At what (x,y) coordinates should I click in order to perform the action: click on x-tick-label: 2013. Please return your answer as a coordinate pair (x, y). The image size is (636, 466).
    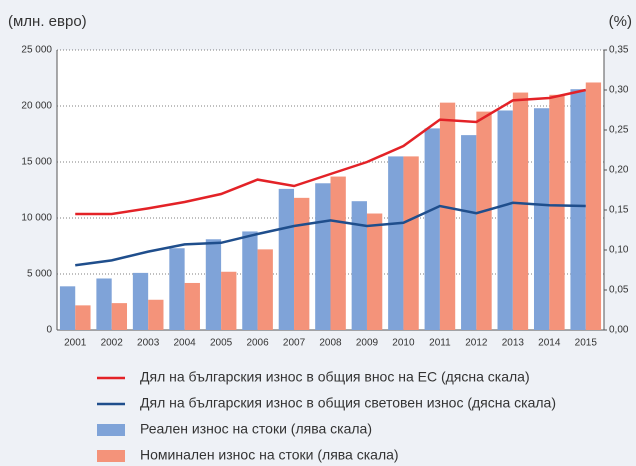
    Looking at the image, I should click on (513, 343).